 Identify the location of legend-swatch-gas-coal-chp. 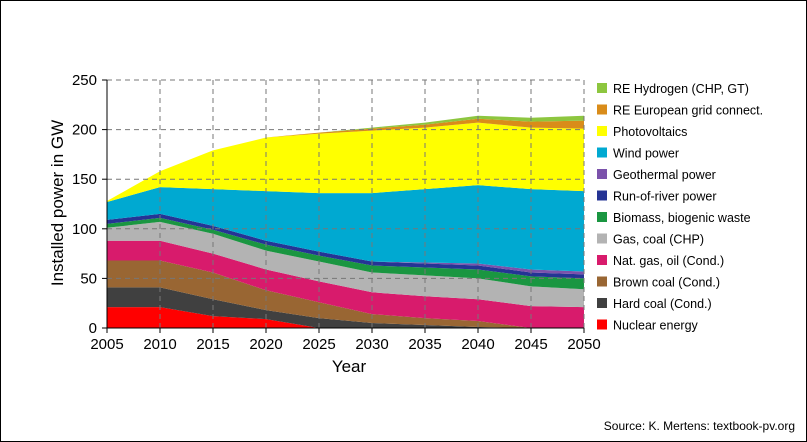
(602, 238).